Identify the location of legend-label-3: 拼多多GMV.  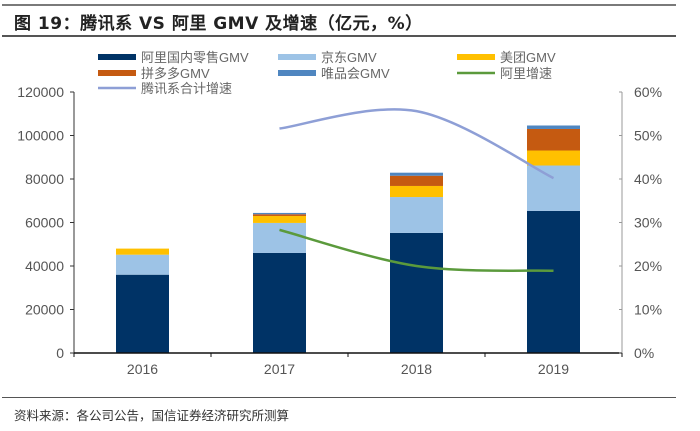
(175, 73).